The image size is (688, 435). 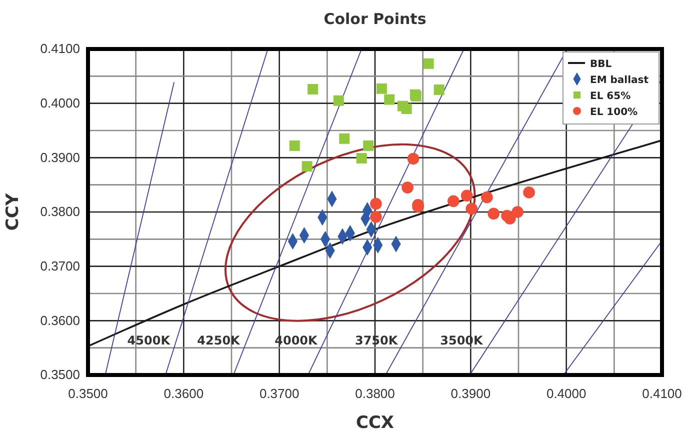 What do you see at coordinates (375, 394) in the screenshot?
I see `x-tick-label: 0.3800` at bounding box center [375, 394].